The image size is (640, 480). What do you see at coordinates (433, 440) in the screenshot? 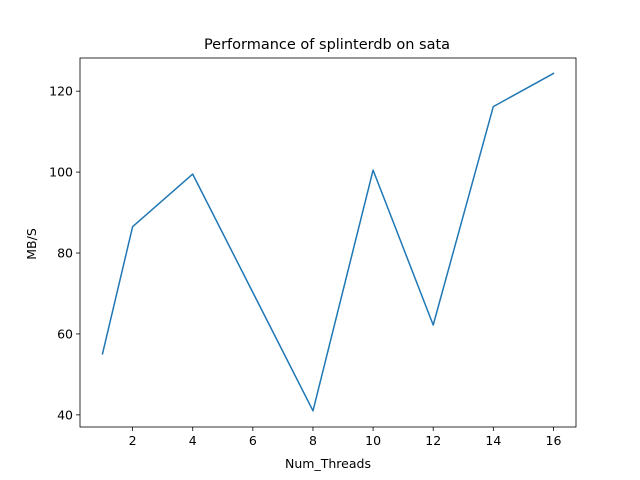
I see `x-tick-label: 12` at bounding box center [433, 440].